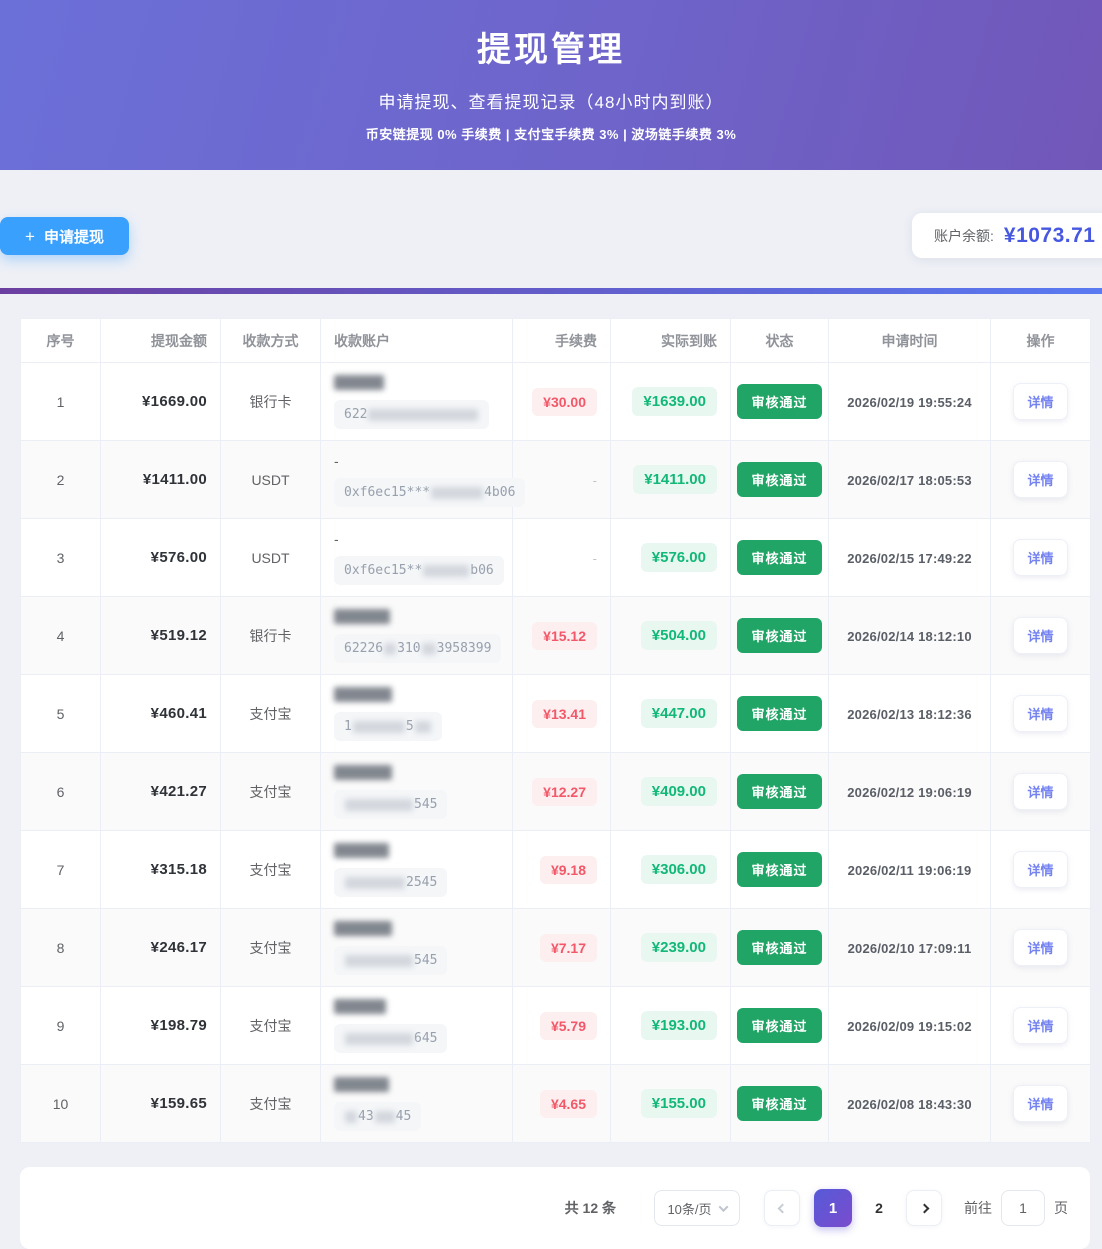 This screenshot has height=1249, width=1102. I want to click on toolbar: + 申请提现 账户余额: ¥1073.71, so click(551, 233).